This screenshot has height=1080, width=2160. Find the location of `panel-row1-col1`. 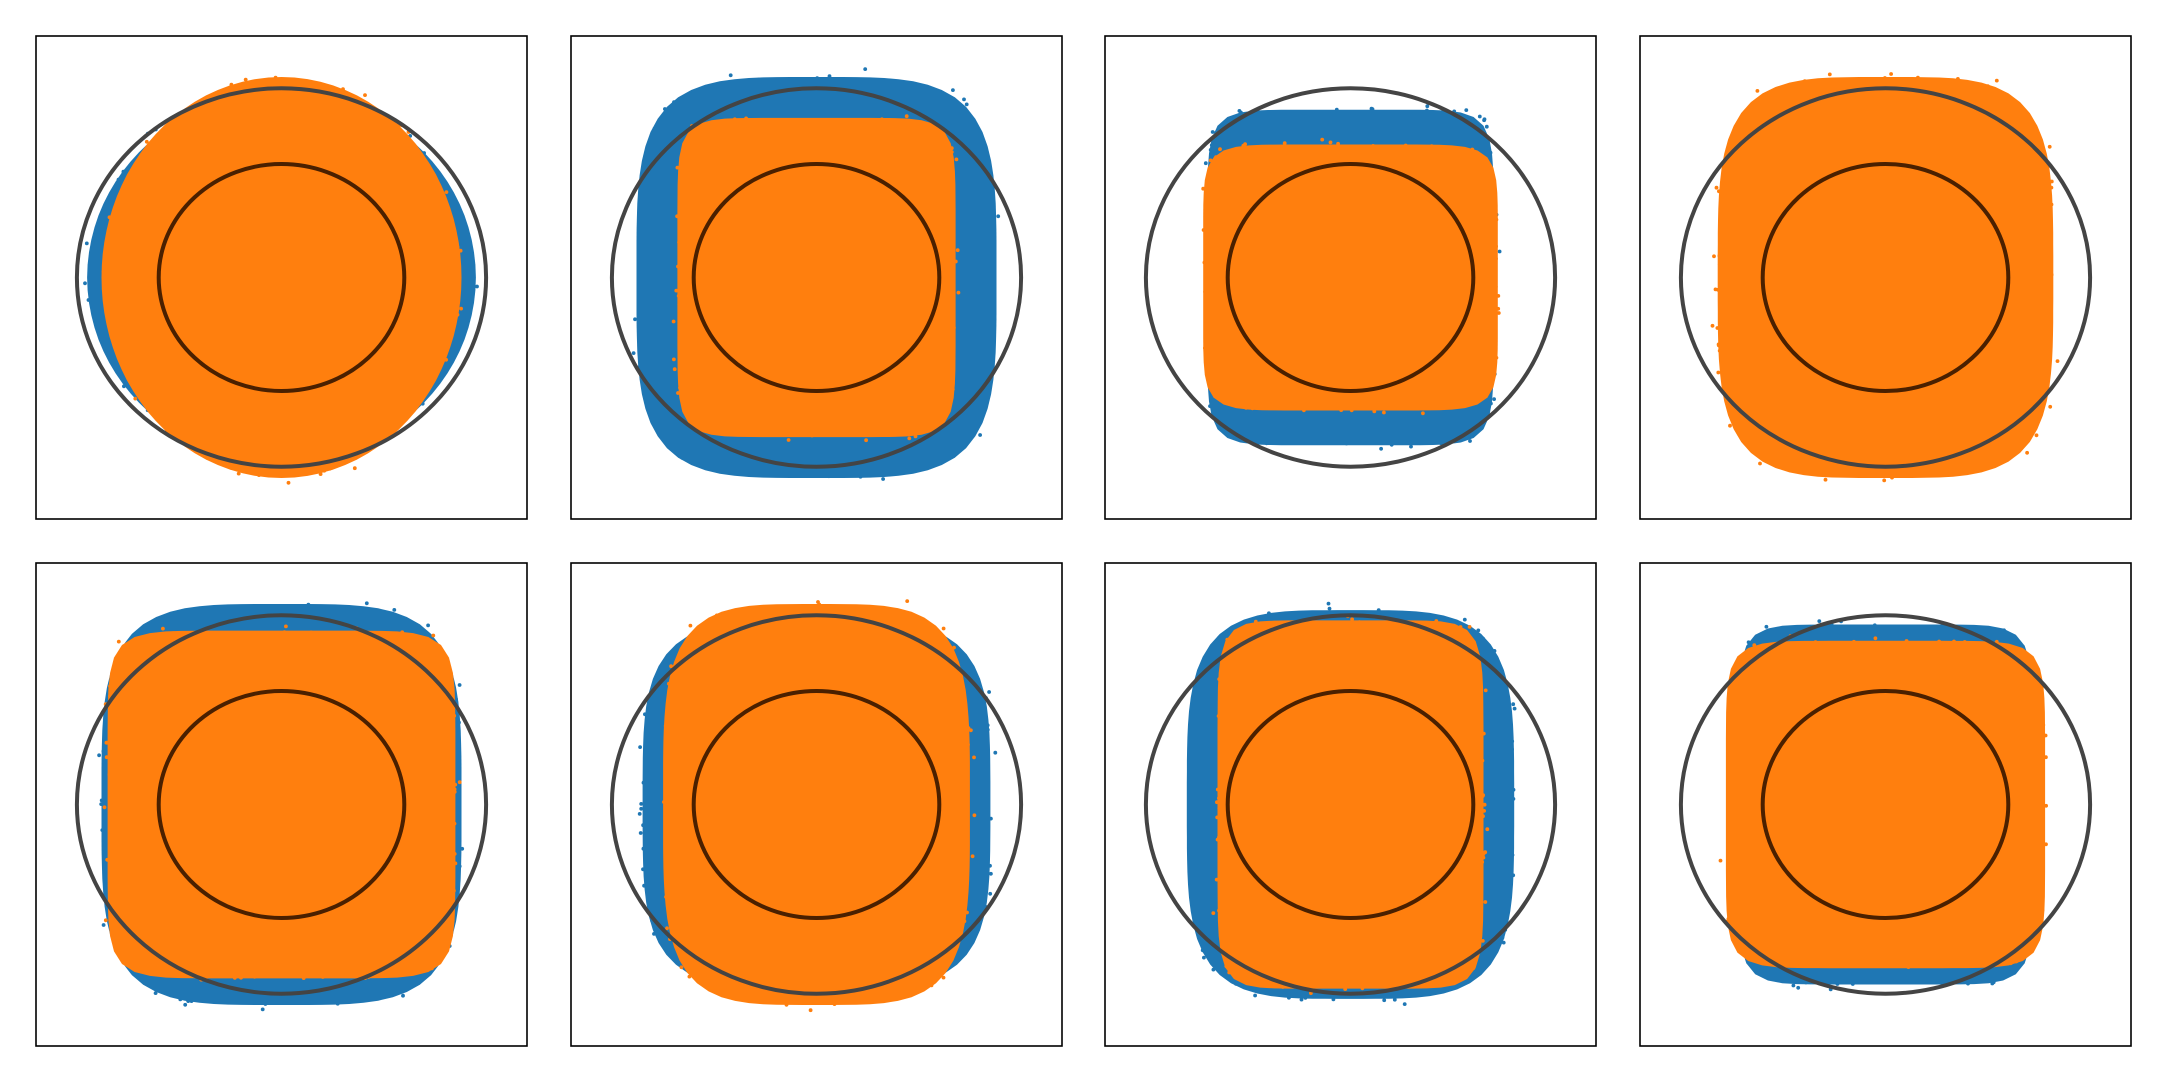

panel-row1-col1 is located at coordinates (281, 277).